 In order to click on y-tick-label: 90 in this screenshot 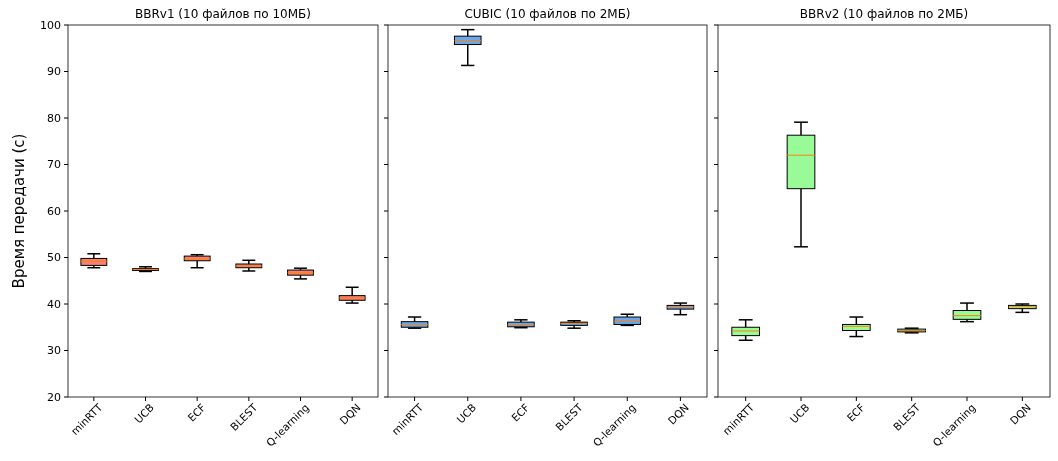, I will do `click(54, 72)`.